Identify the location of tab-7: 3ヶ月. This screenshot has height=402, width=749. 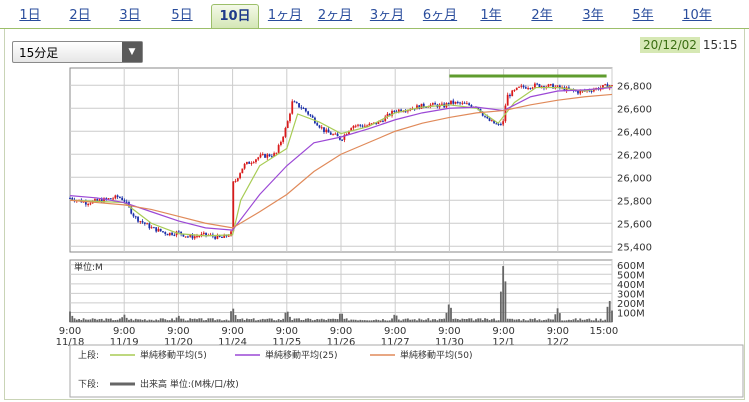
(387, 15).